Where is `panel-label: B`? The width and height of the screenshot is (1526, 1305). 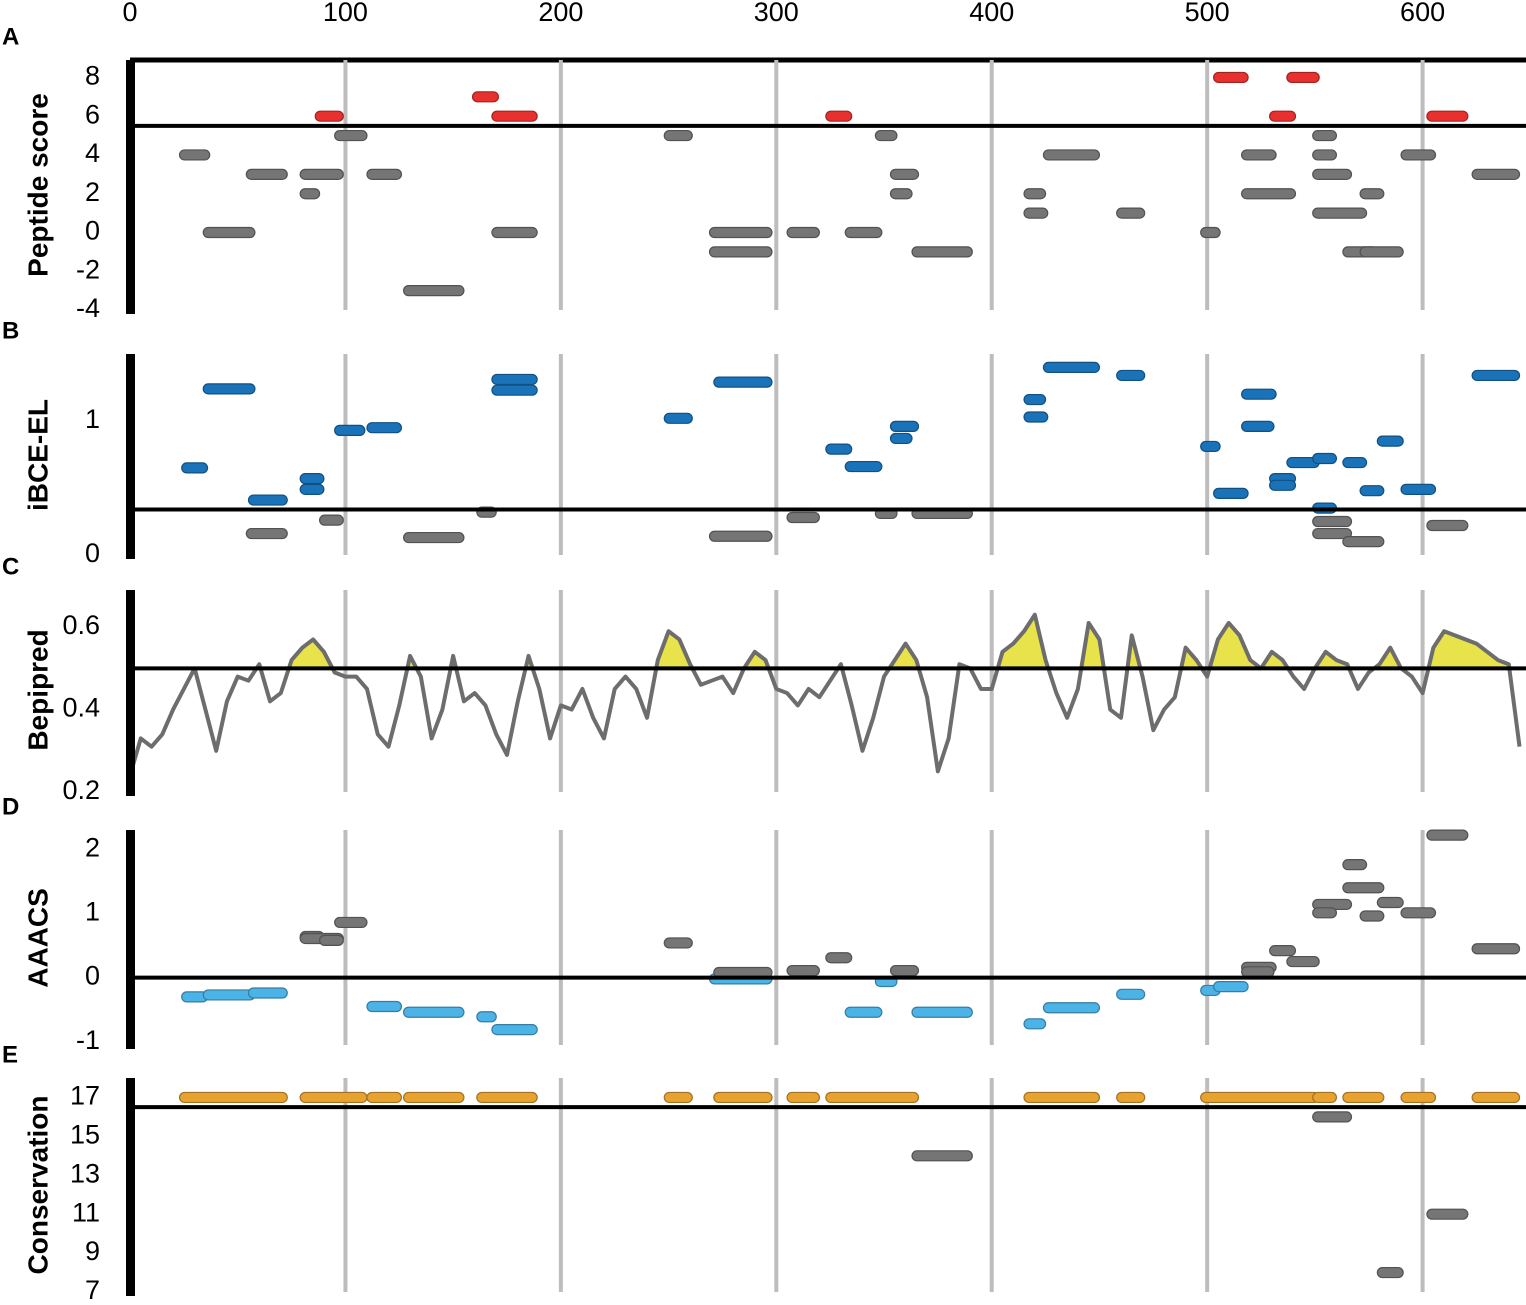
panel-label: B is located at coordinates (10, 330).